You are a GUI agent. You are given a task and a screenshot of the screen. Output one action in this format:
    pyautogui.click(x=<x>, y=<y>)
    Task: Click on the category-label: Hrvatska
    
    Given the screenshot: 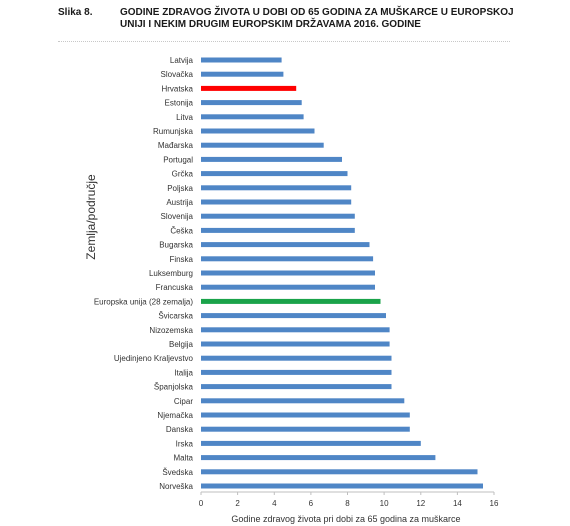 What is the action you would take?
    pyautogui.click(x=177, y=88)
    